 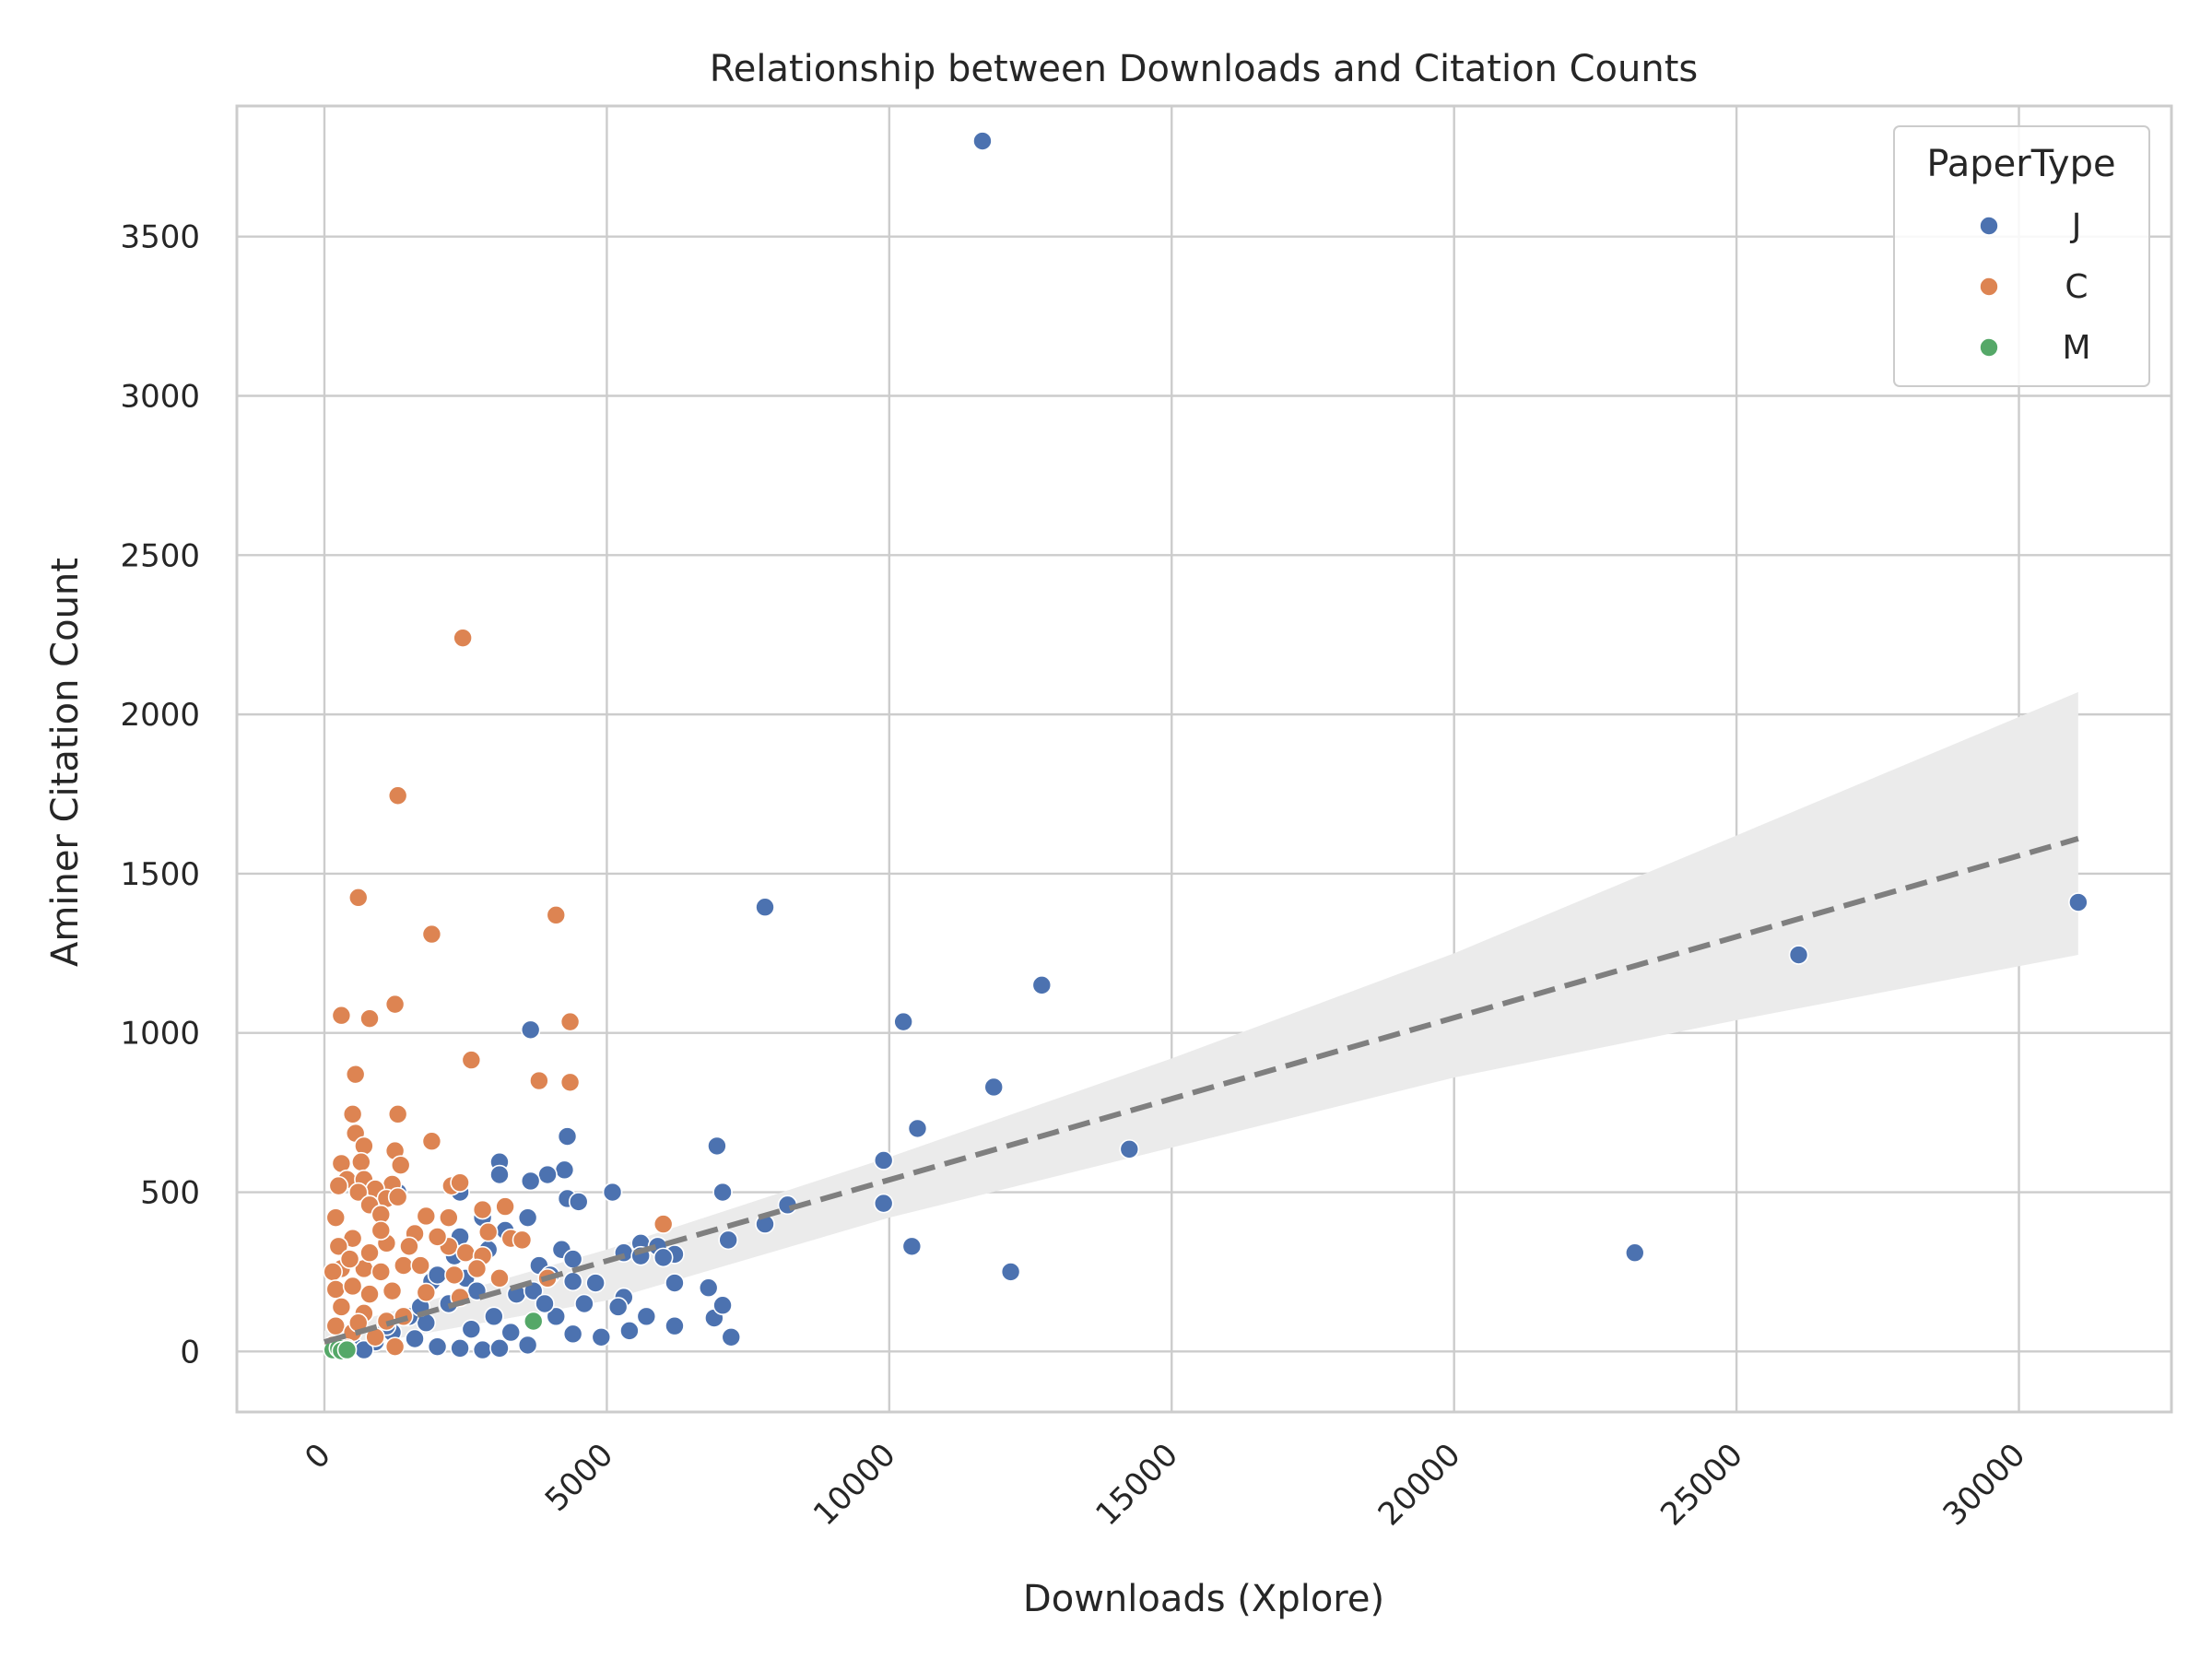 What do you see at coordinates (2035, 287) in the screenshot?
I see `legend-items: JCM` at bounding box center [2035, 287].